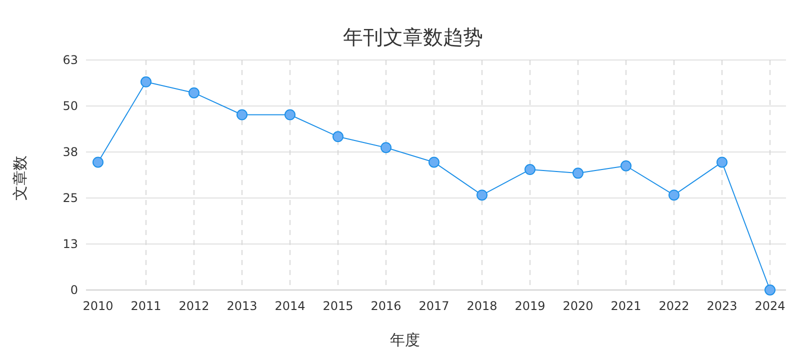  What do you see at coordinates (242, 306) in the screenshot?
I see `x-tick-label: 2013` at bounding box center [242, 306].